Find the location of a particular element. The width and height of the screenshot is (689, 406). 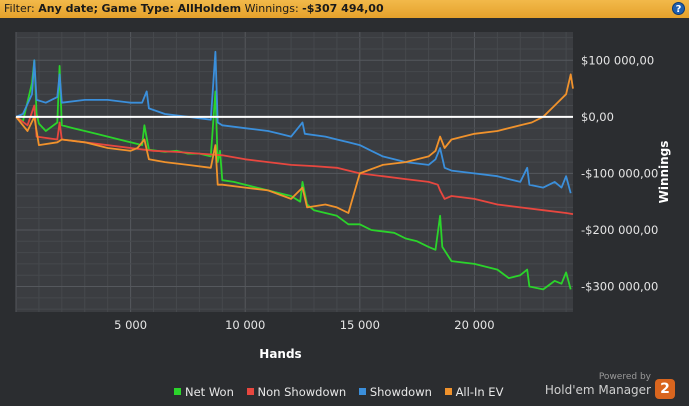

y-tick-label: $0,00 is located at coordinates (597, 117).